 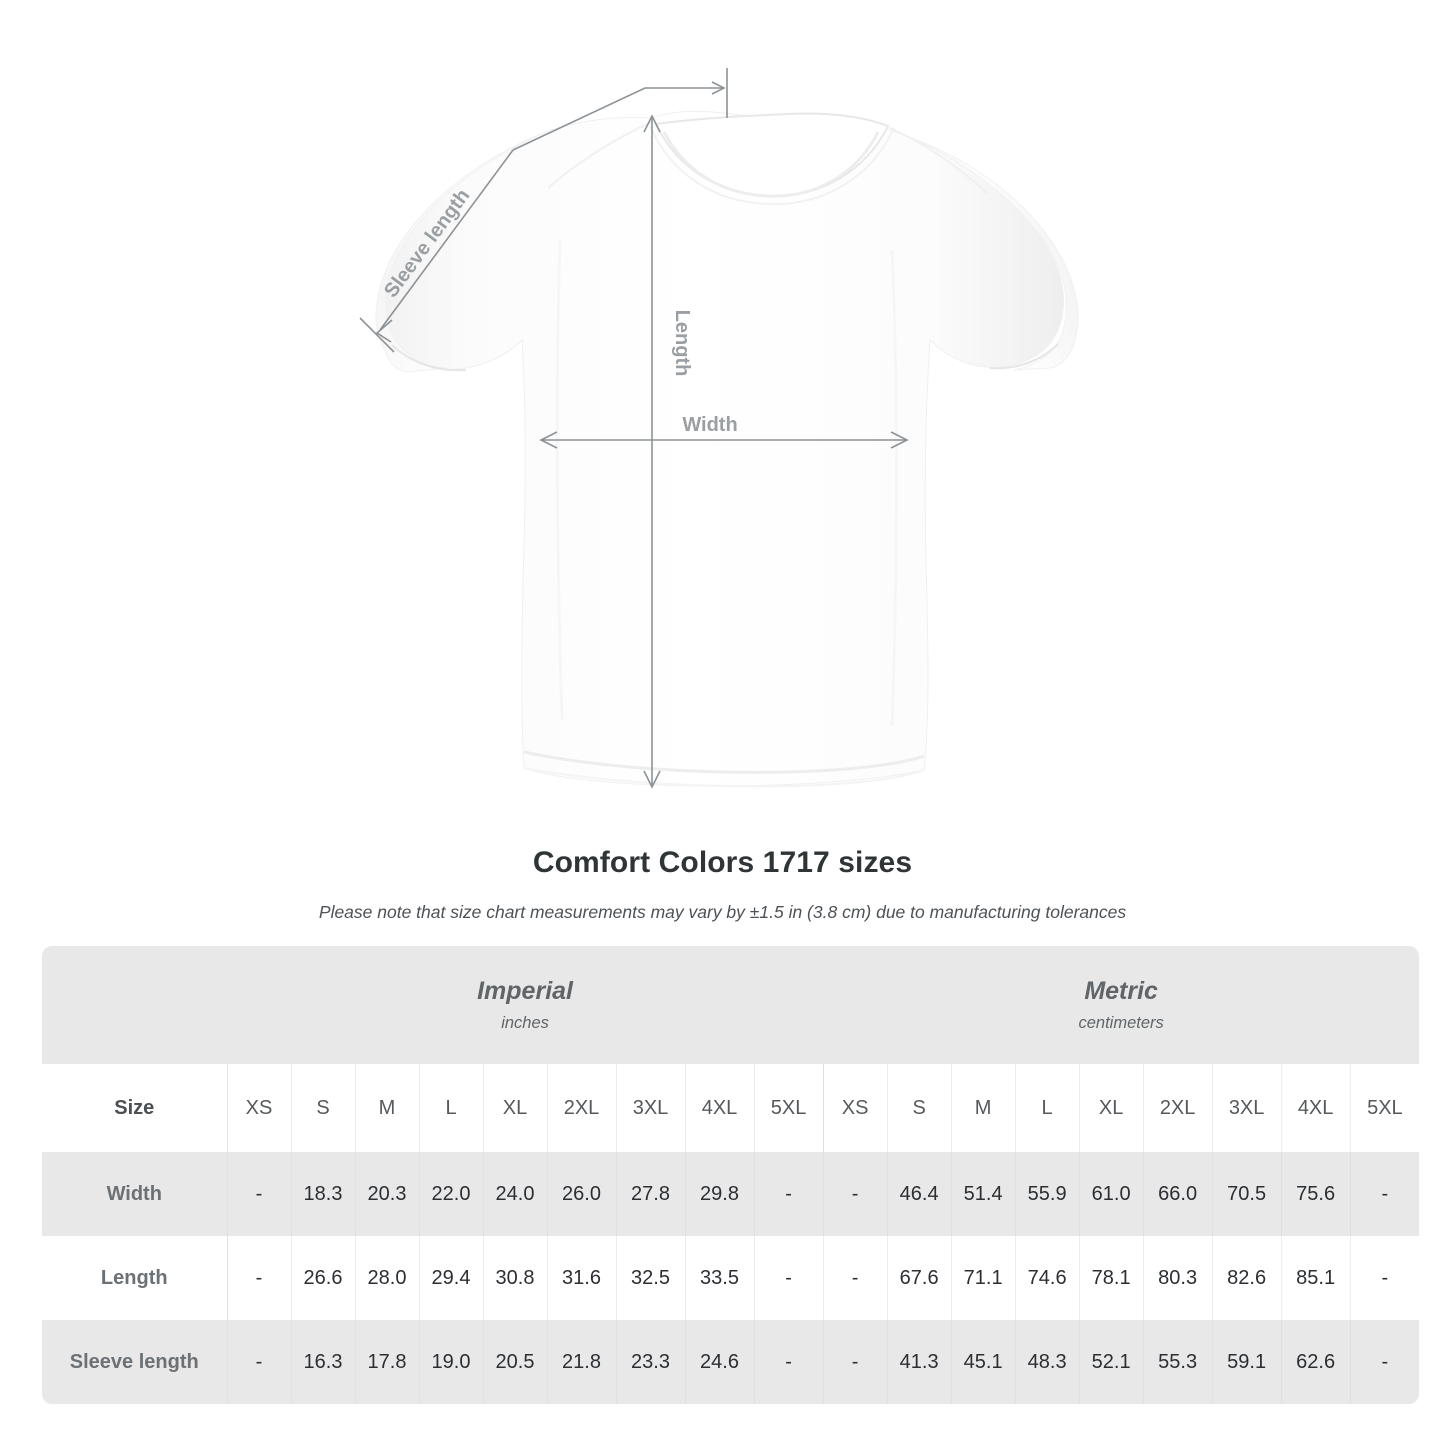 I want to click on sleeve-imperial-xs: -, so click(x=259, y=1362).